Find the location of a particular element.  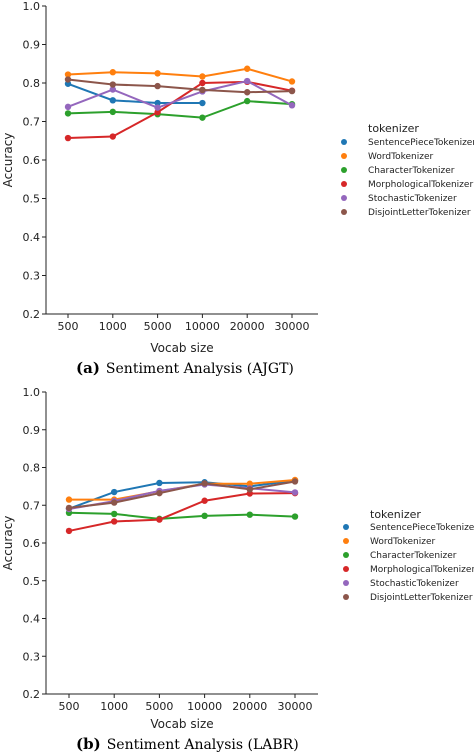

caption-label-a: (a) is located at coordinates (88, 368).